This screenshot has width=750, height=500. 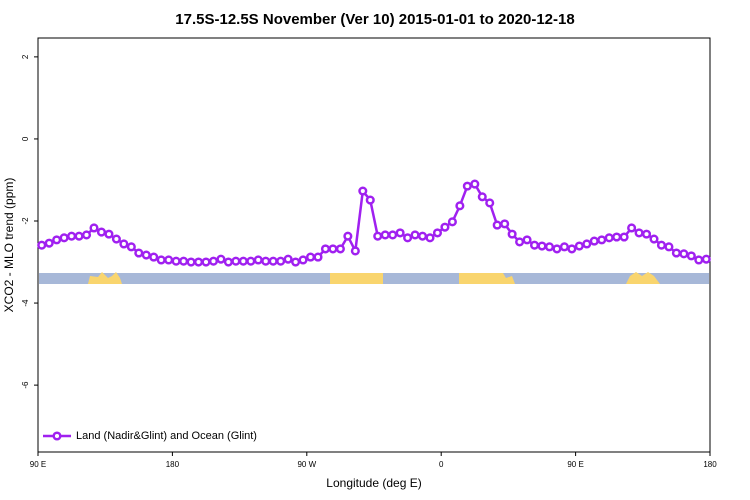 What do you see at coordinates (25, 56) in the screenshot?
I see `y-tick-label: 2` at bounding box center [25, 56].